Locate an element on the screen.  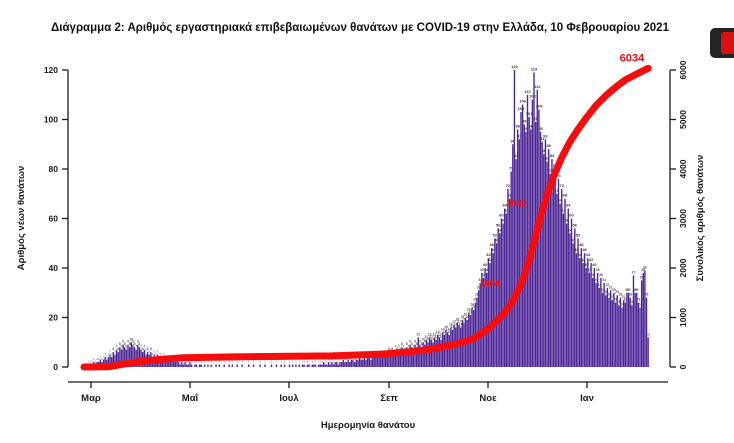
bar-value-label: 14 is located at coordinates (448, 329).